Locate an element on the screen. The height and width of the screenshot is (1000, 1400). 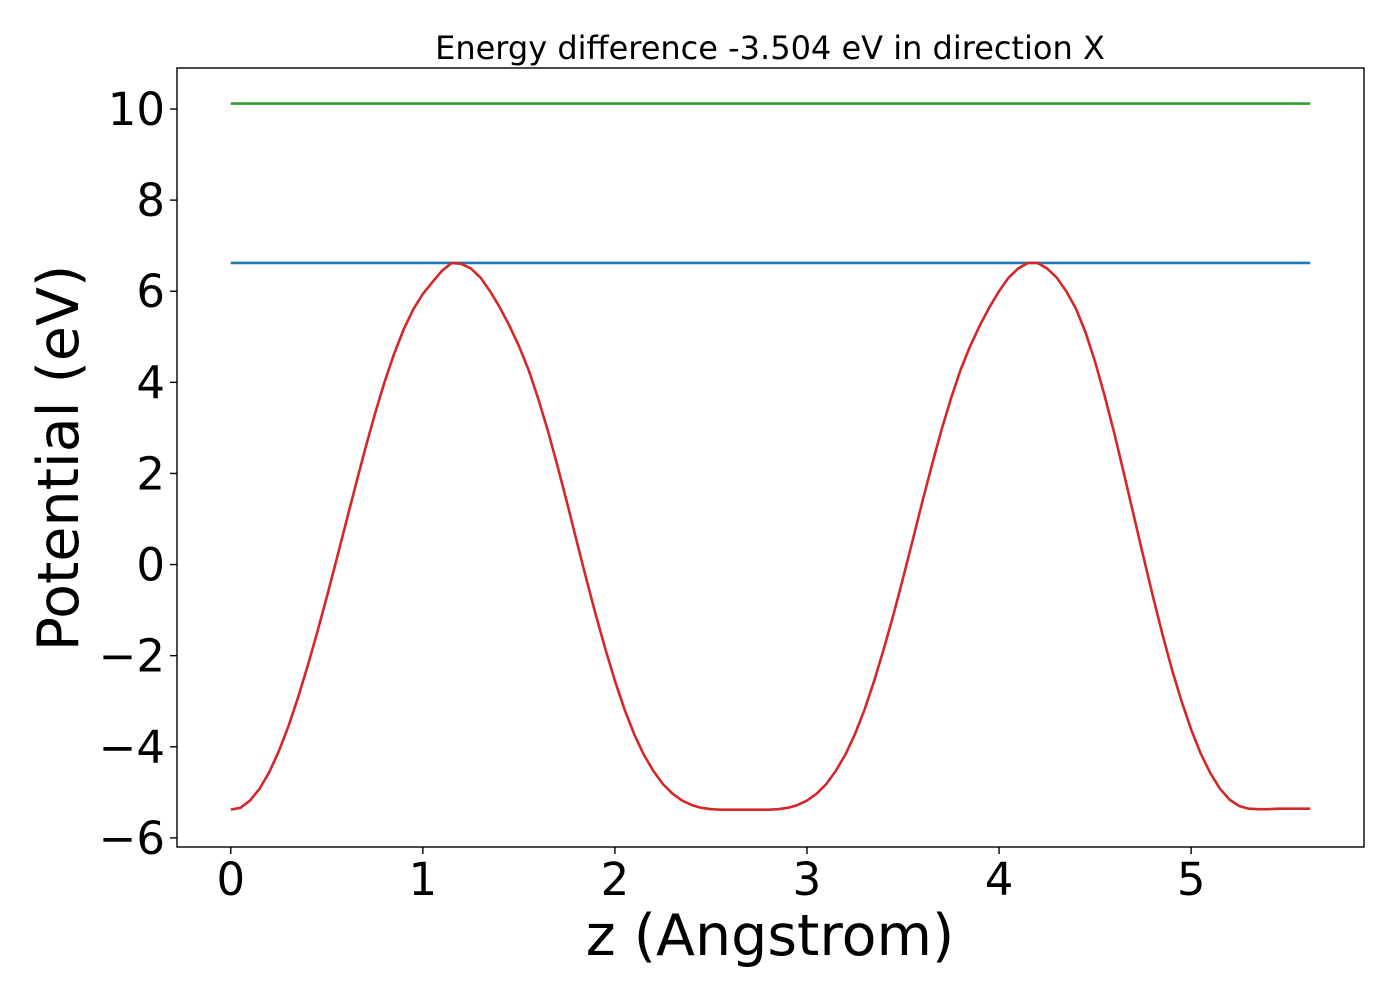
y-tick-label: 4 is located at coordinates (150, 382).